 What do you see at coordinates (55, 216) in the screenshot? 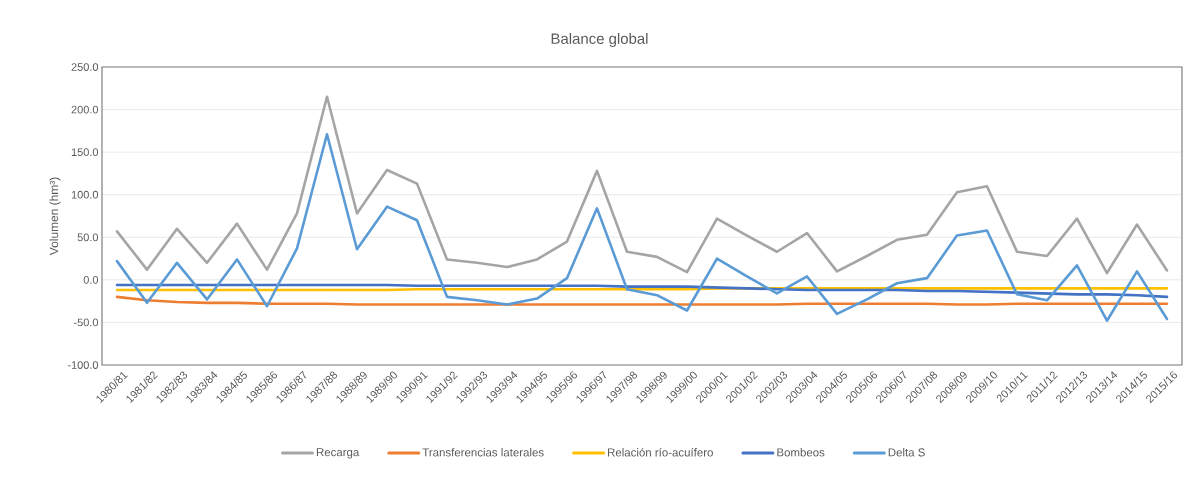
I see `y-axis-title: Volumen (hm³)` at bounding box center [55, 216].